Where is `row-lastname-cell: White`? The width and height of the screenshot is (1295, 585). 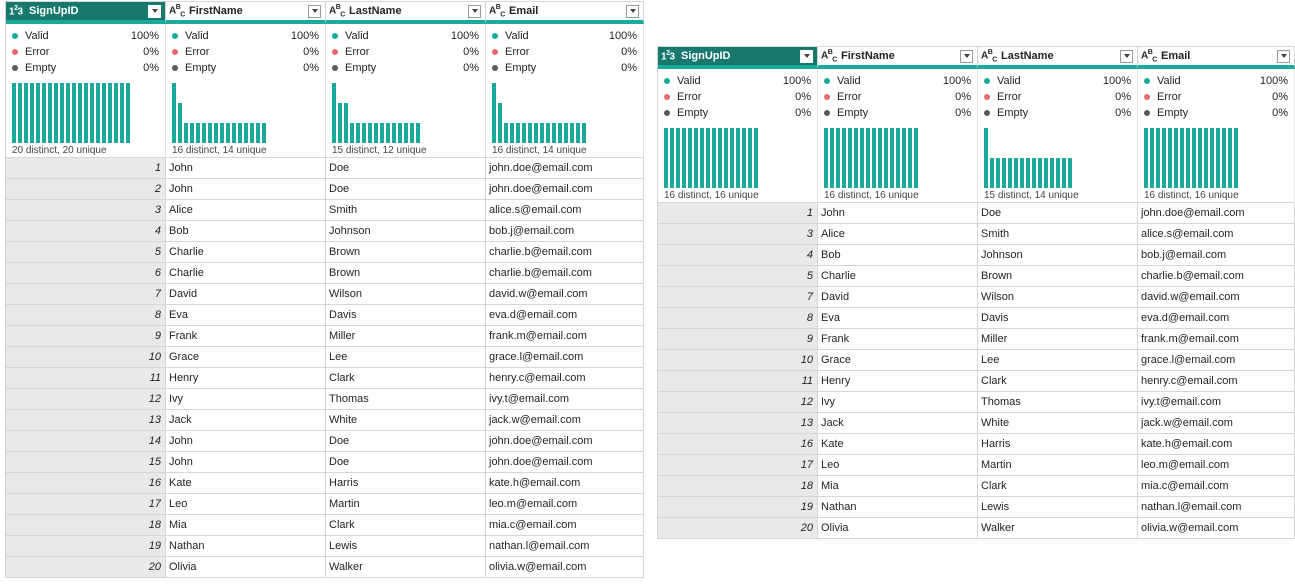
row-lastname-cell: White is located at coordinates (406, 420).